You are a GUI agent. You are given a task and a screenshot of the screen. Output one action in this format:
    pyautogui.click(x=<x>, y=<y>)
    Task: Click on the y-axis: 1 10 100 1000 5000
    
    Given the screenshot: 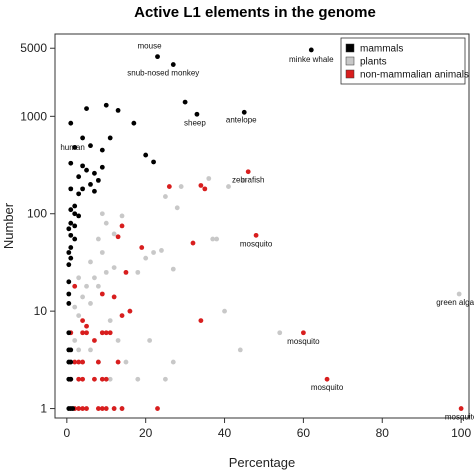 What is the action you would take?
    pyautogui.click(x=37, y=228)
    